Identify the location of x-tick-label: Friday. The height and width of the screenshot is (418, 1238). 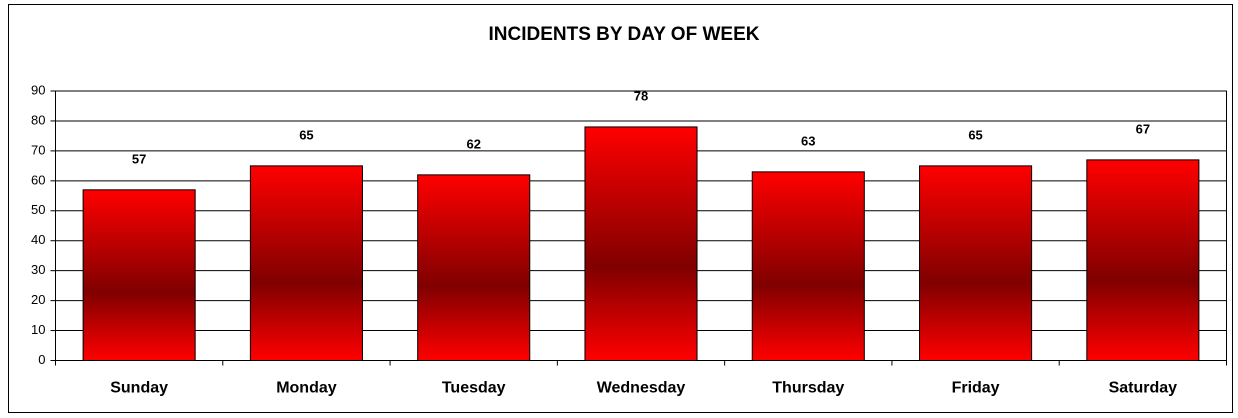
(976, 388).